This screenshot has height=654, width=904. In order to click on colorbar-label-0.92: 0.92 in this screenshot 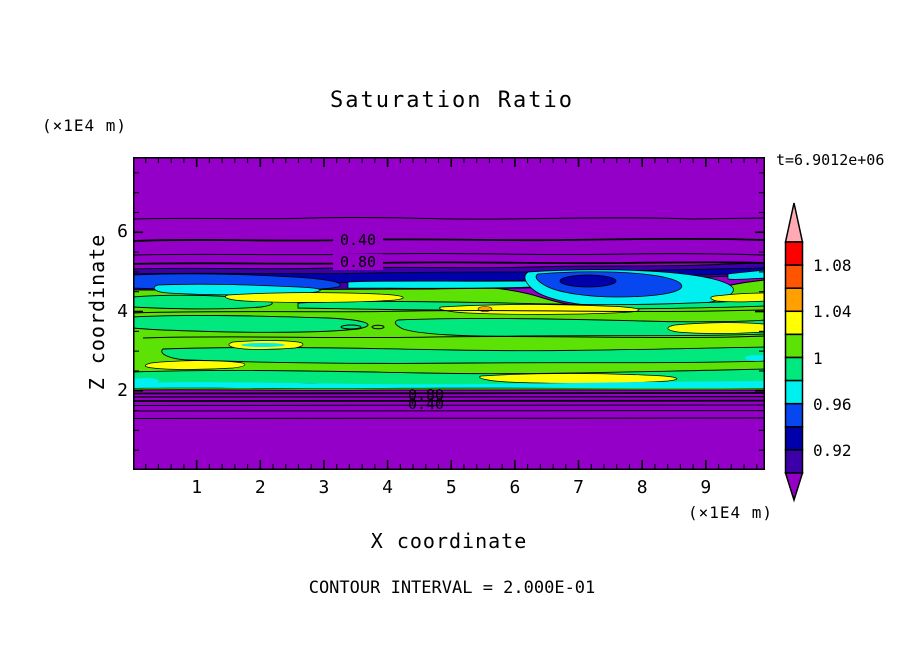, I will do `click(832, 450)`.